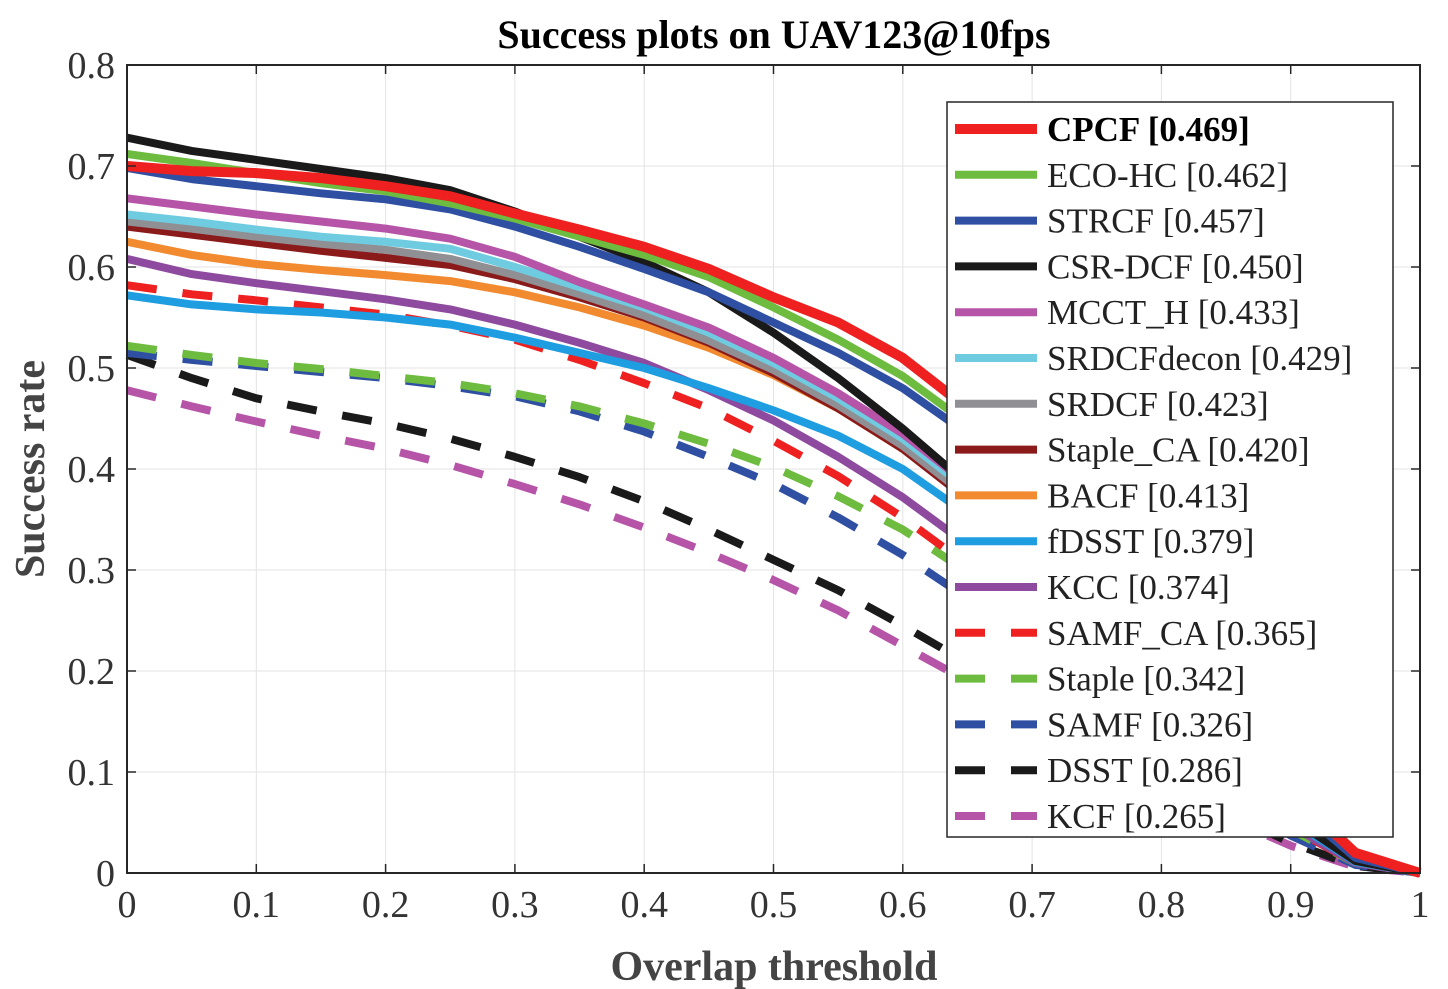 The height and width of the screenshot is (989, 1448). Describe the element at coordinates (92, 167) in the screenshot. I see `y-tick-label: 0.7` at that location.